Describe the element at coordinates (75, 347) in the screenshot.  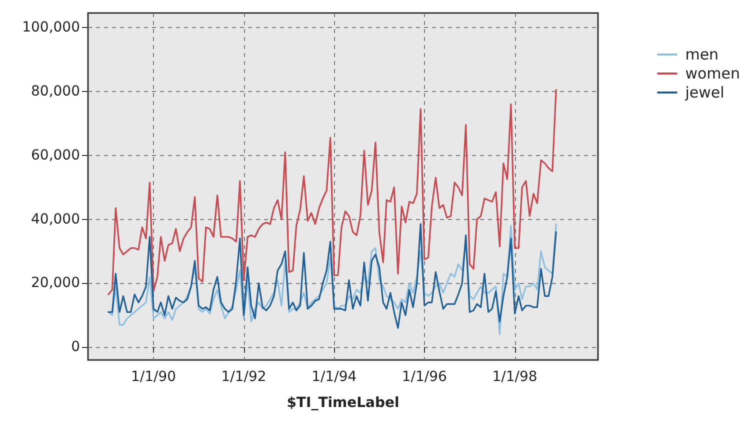
I see `y-tick-label: 0` at that location.